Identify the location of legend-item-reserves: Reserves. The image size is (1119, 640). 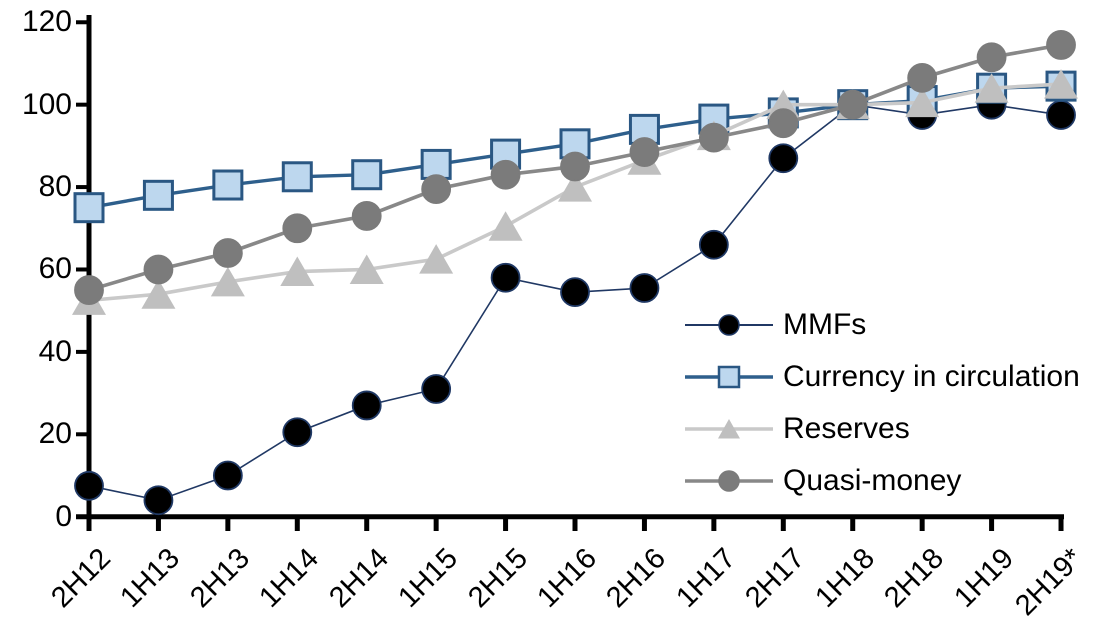
(882, 429).